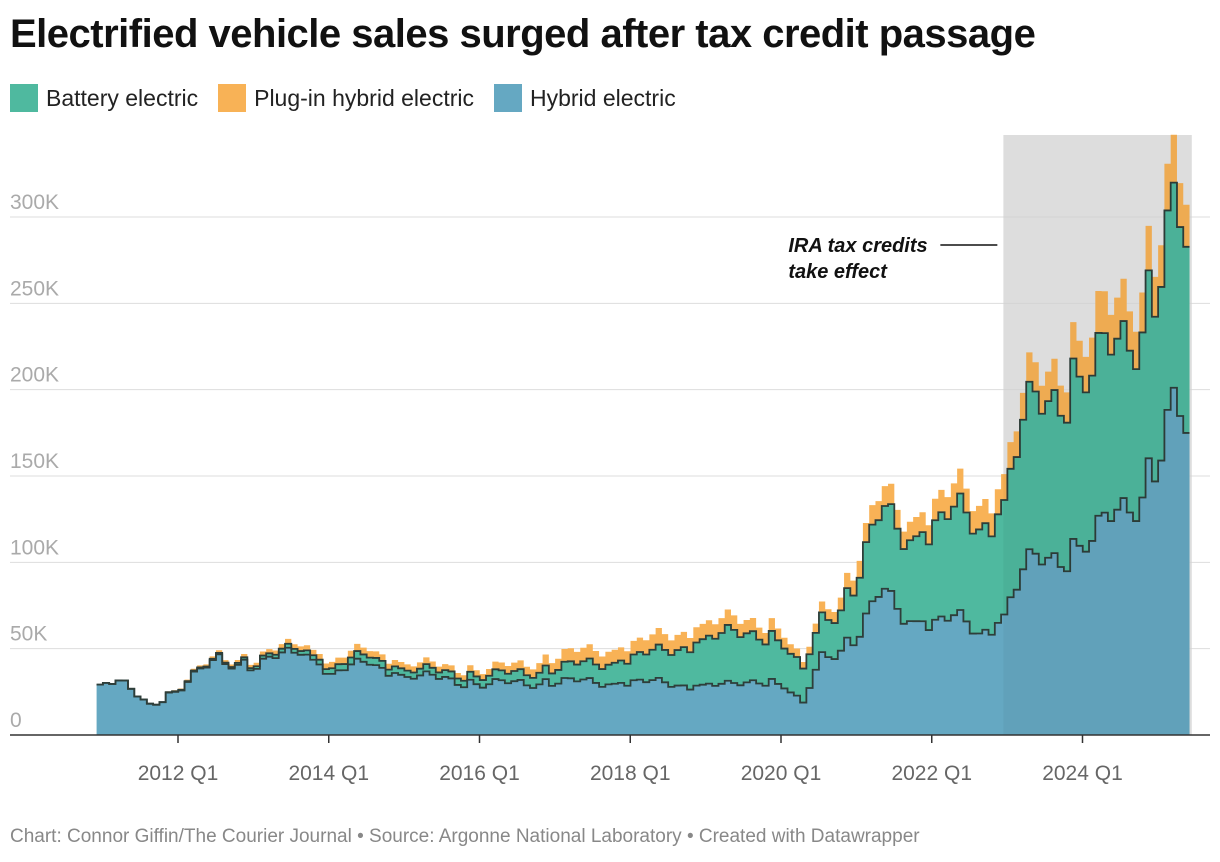 The height and width of the screenshot is (862, 1220). What do you see at coordinates (1082, 773) in the screenshot?
I see `x-tick-label-6: 2024 Q1` at bounding box center [1082, 773].